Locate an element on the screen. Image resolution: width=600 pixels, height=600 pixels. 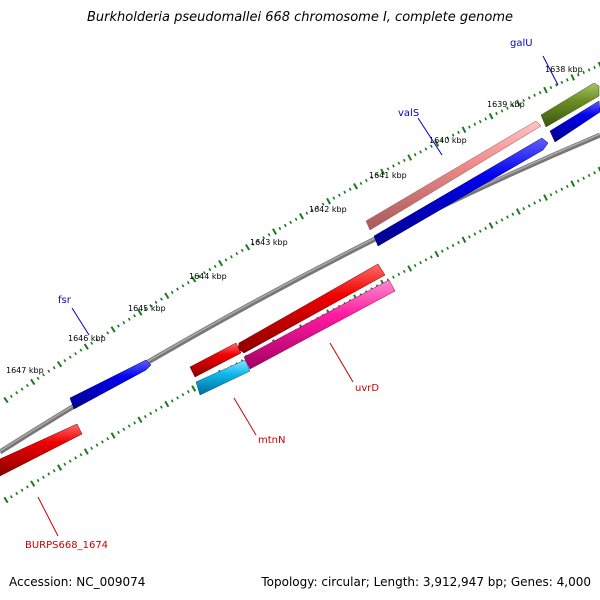
tick-label: 1647 kbp is located at coordinates (25, 370).